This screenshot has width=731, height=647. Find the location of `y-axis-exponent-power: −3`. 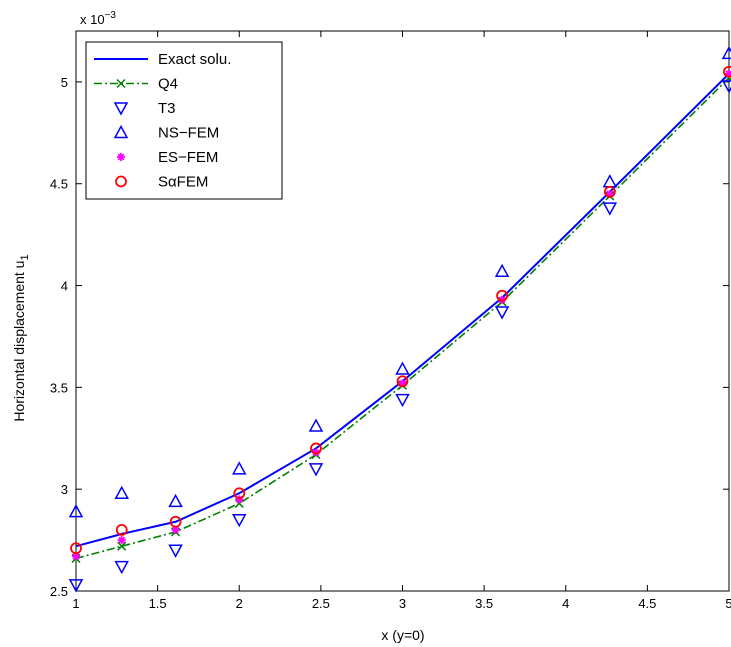

y-axis-exponent-power: −3 is located at coordinates (111, 15).